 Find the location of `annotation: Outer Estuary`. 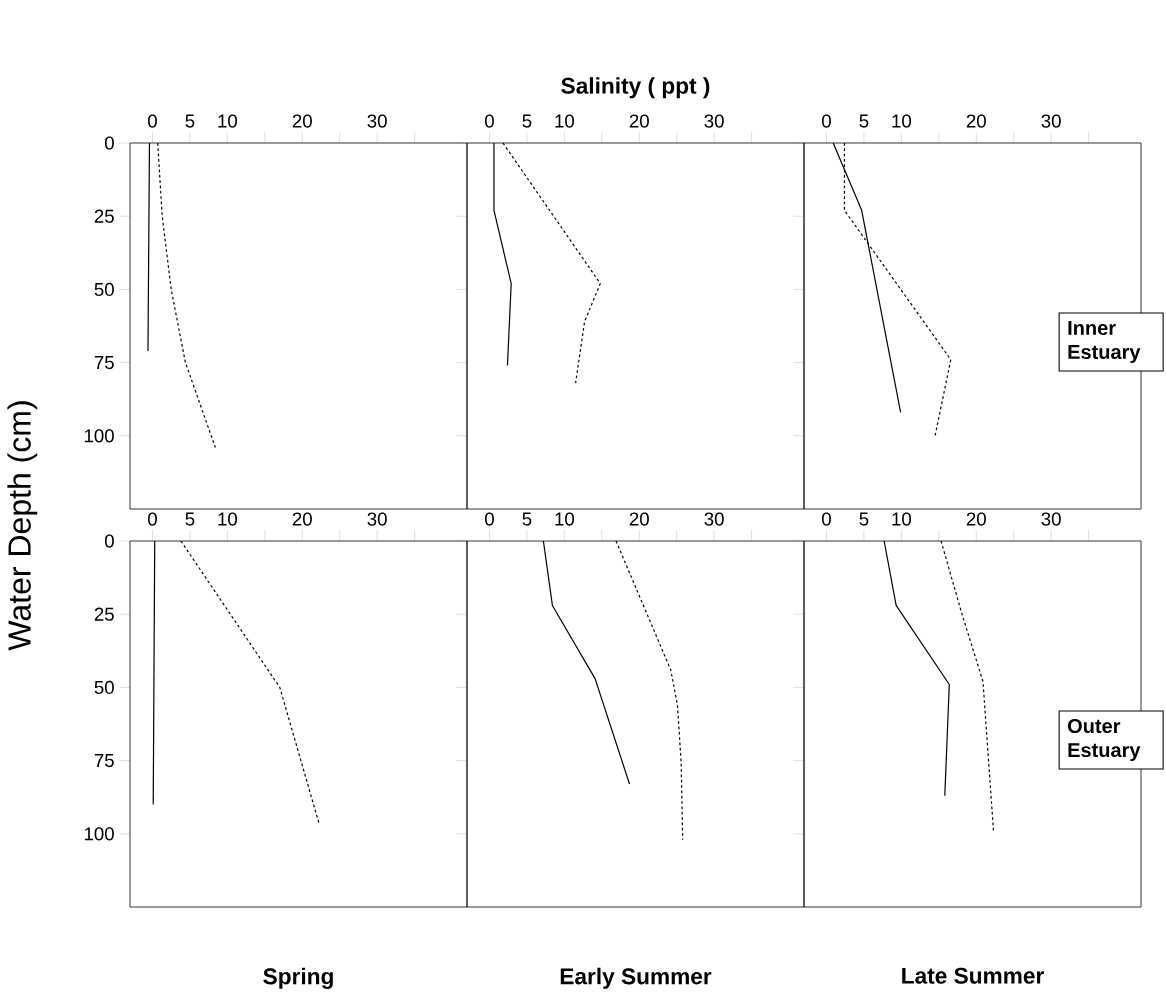

annotation: Outer Estuary is located at coordinates (1104, 740).